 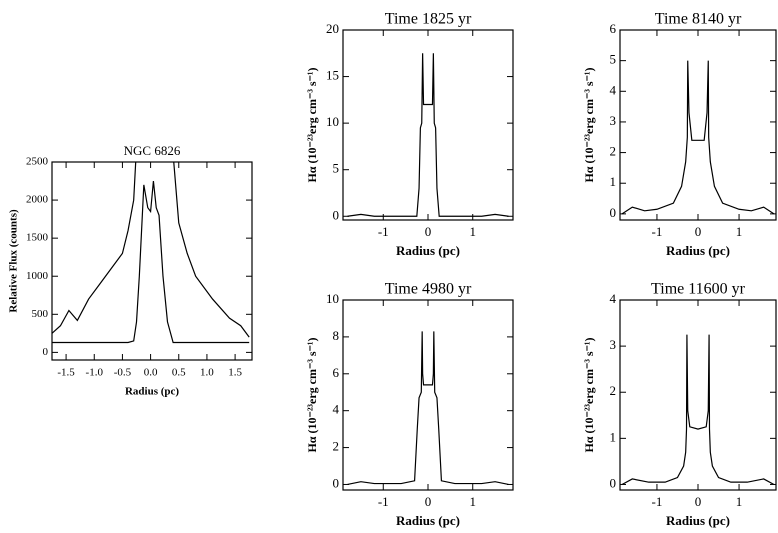 What do you see at coordinates (95, 373) in the screenshot?
I see `x-tick-label: -1.0` at bounding box center [95, 373].